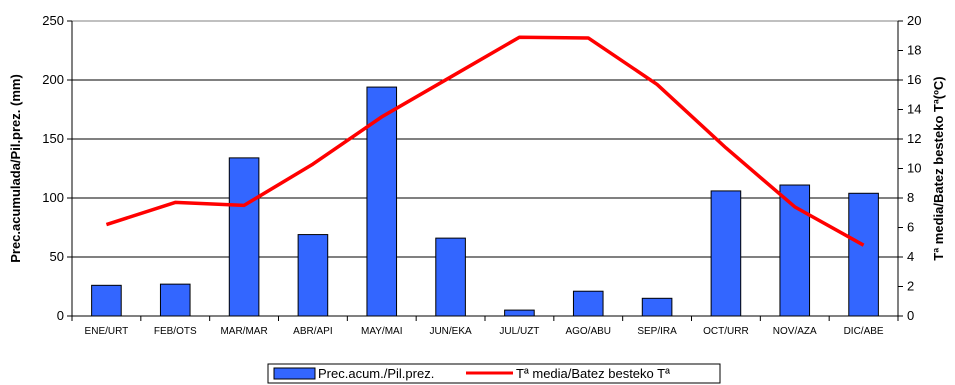 This screenshot has height=385, width=955. What do you see at coordinates (914, 168) in the screenshot?
I see `y2-tick-label: 10` at bounding box center [914, 168].